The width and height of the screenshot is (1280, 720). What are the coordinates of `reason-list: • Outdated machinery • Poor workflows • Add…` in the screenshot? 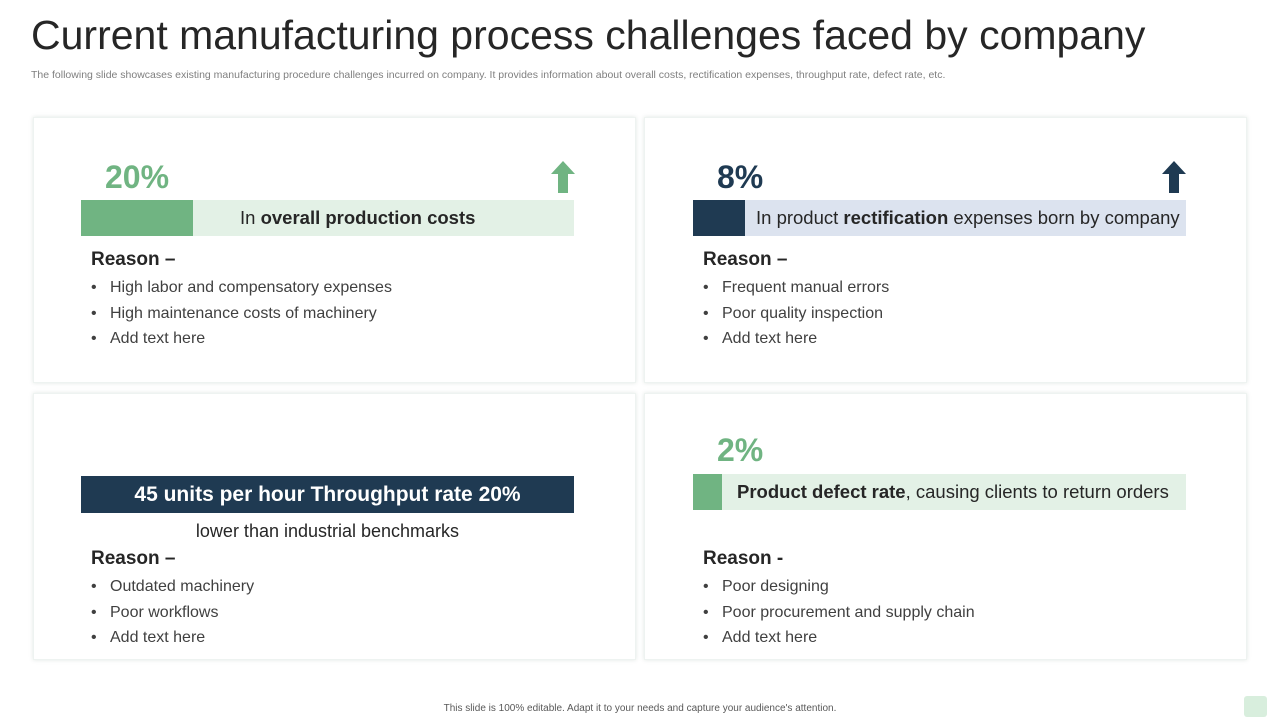 It's located at (172, 612).